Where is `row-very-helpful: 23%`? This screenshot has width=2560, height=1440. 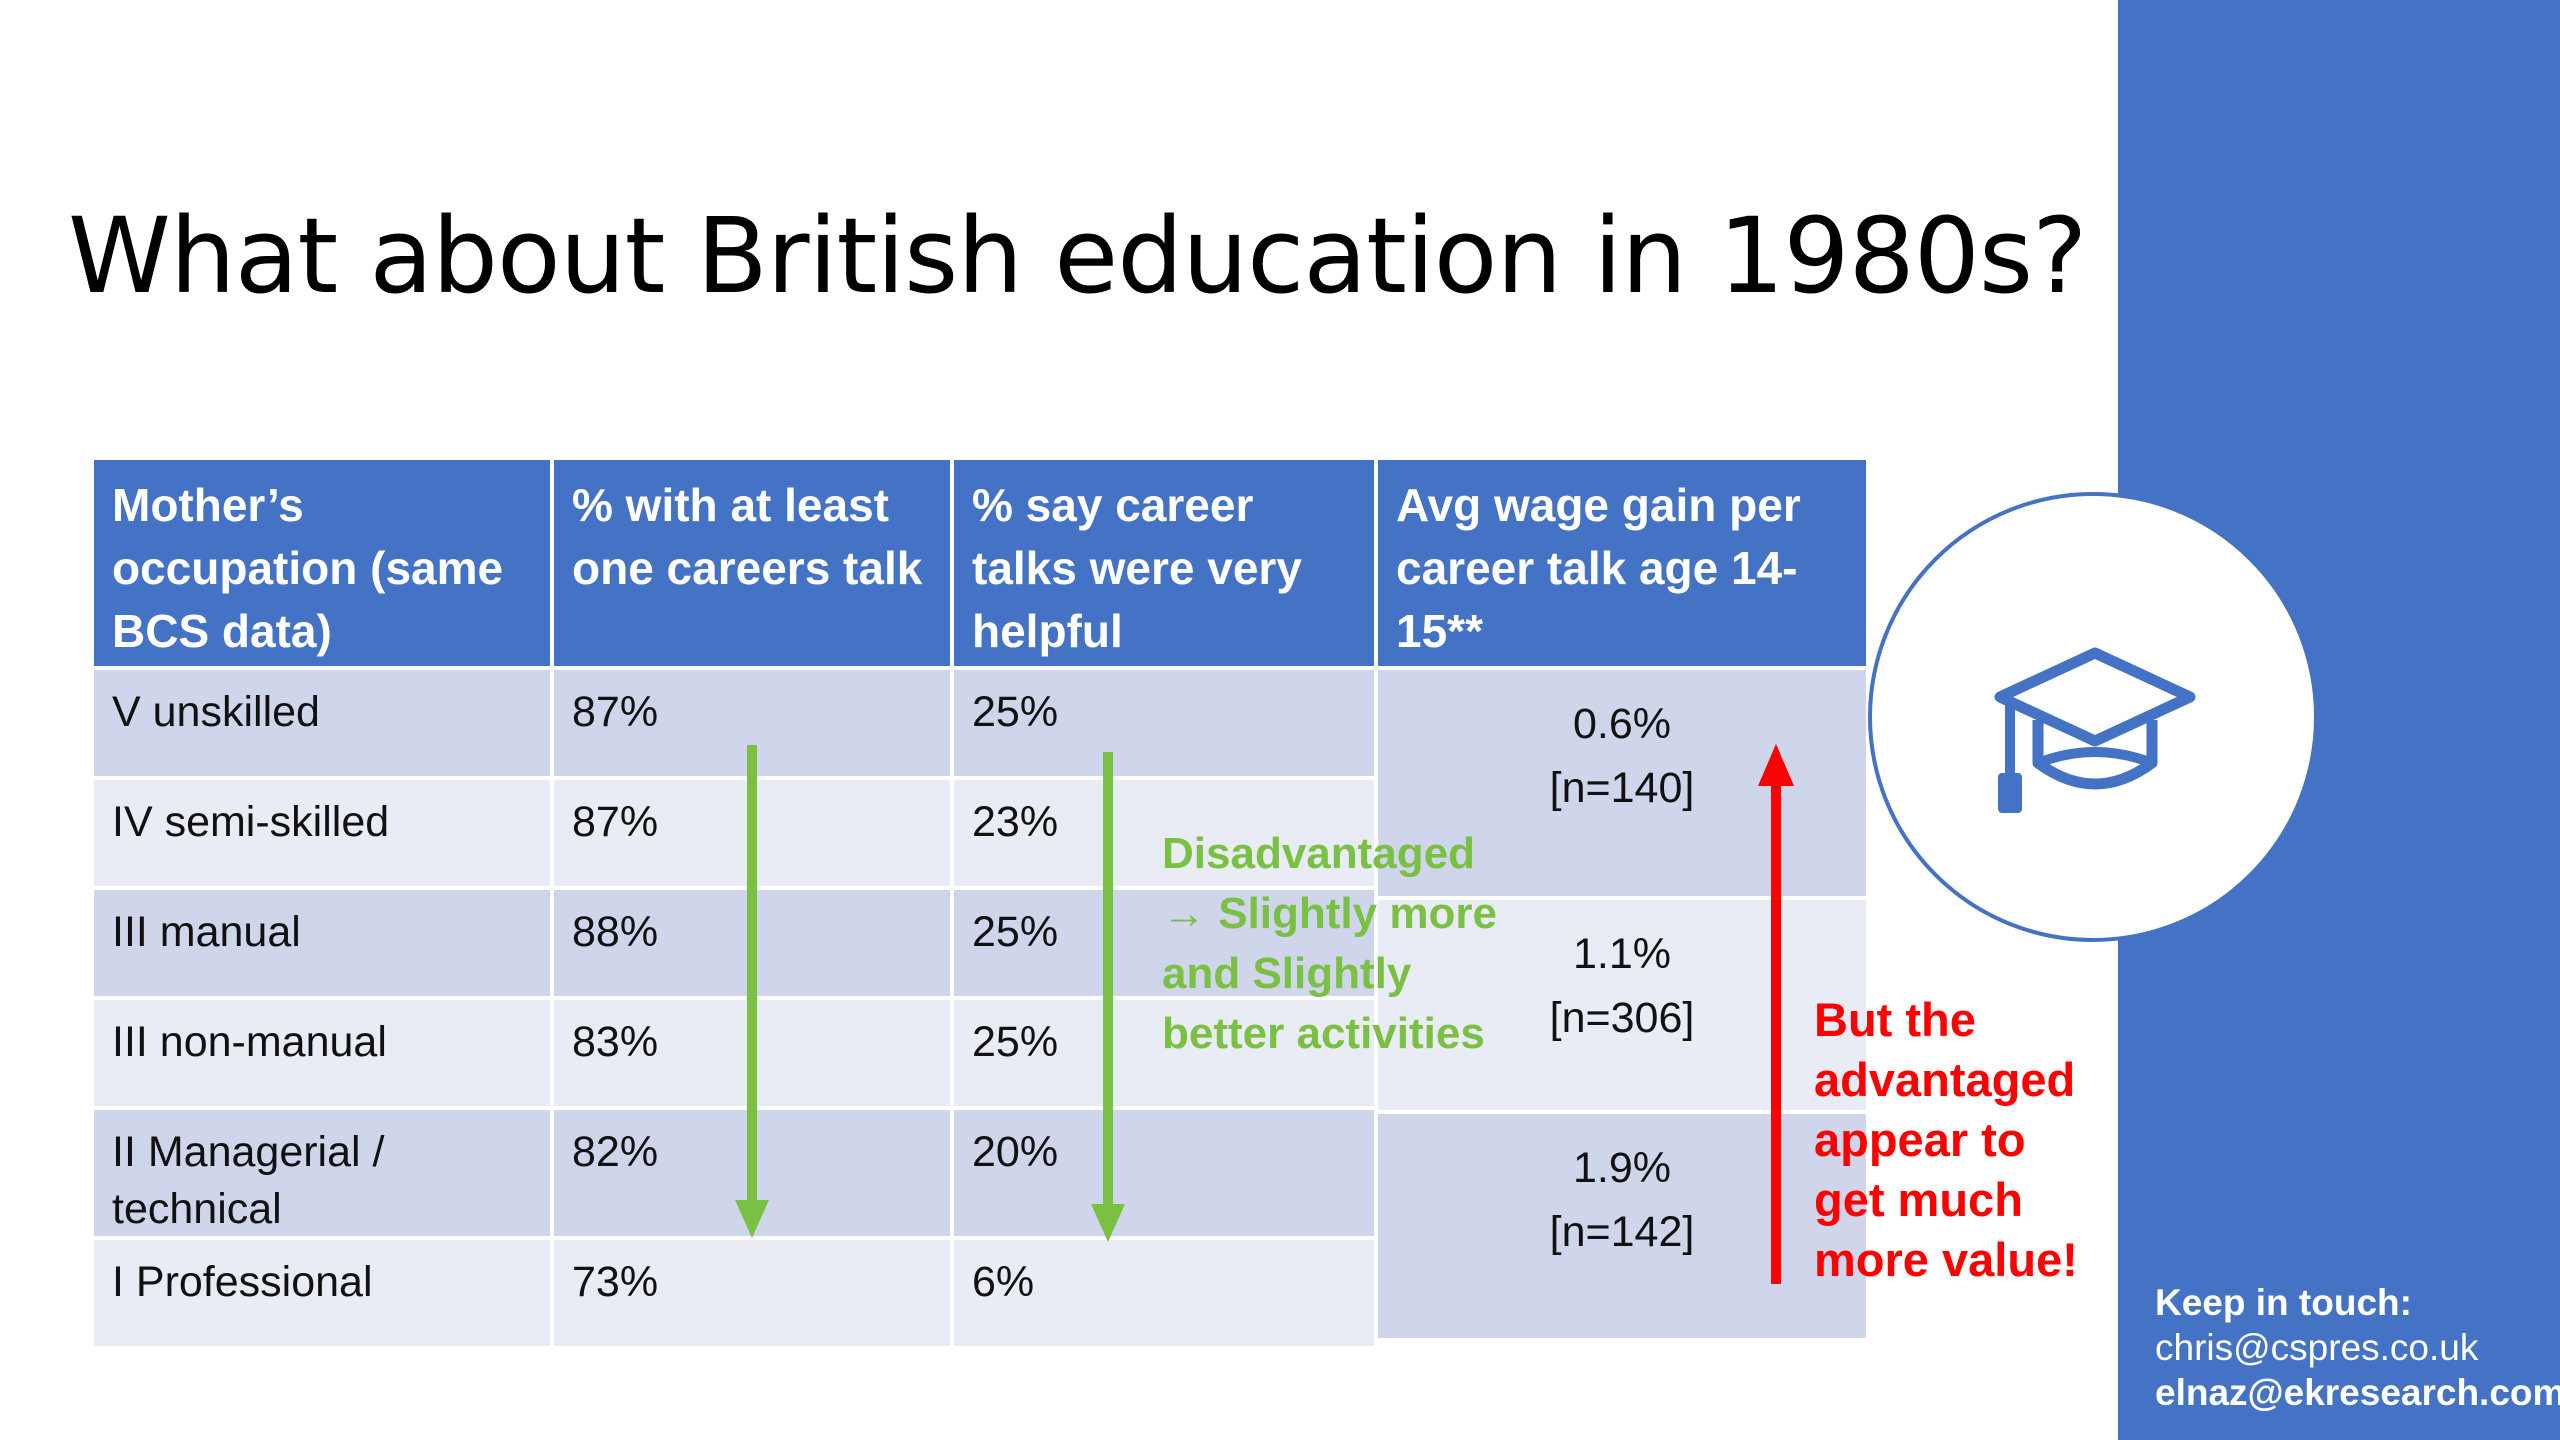 row-very-helpful: 23% is located at coordinates (1164, 833).